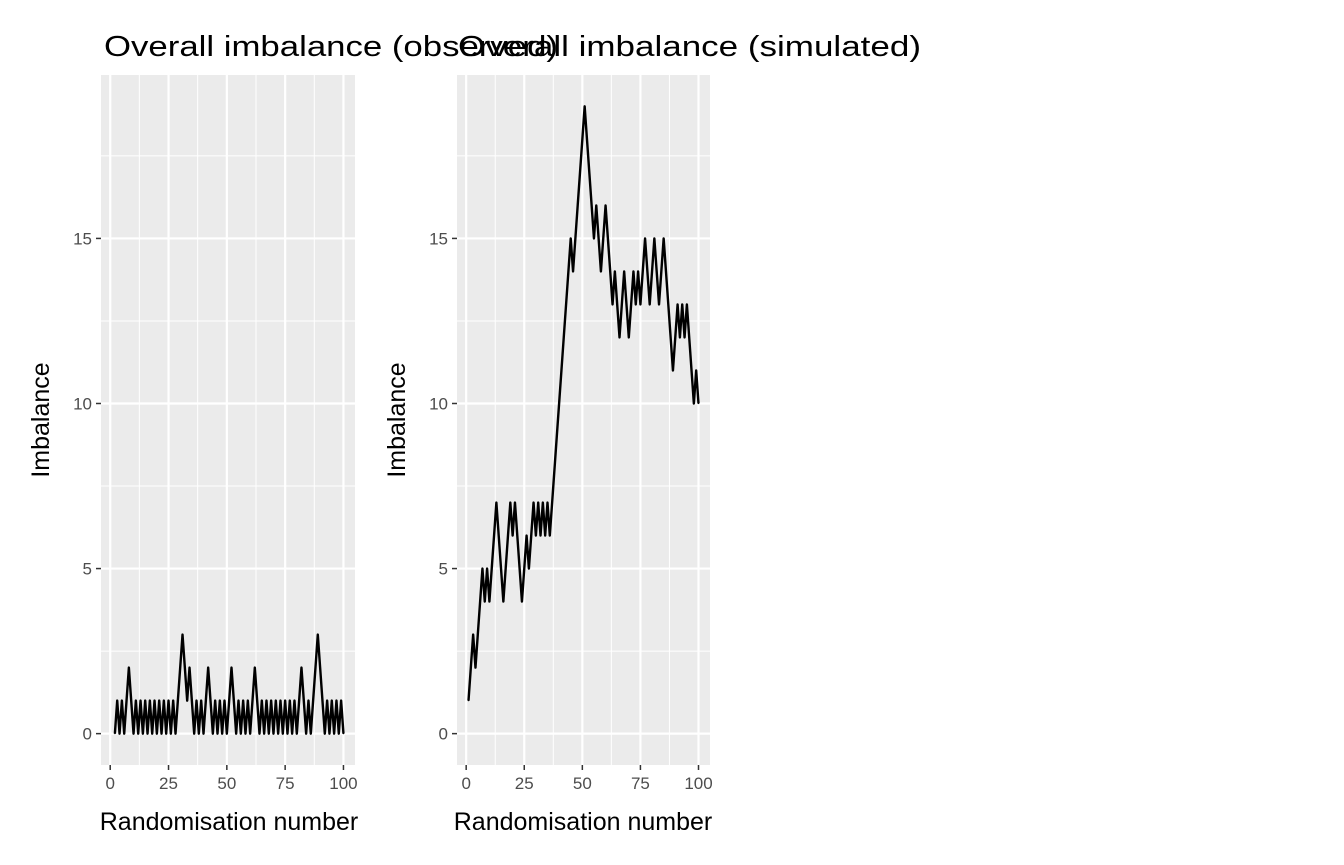 The width and height of the screenshot is (1344, 865). I want to click on y-tick-label: 0, so click(443, 734).